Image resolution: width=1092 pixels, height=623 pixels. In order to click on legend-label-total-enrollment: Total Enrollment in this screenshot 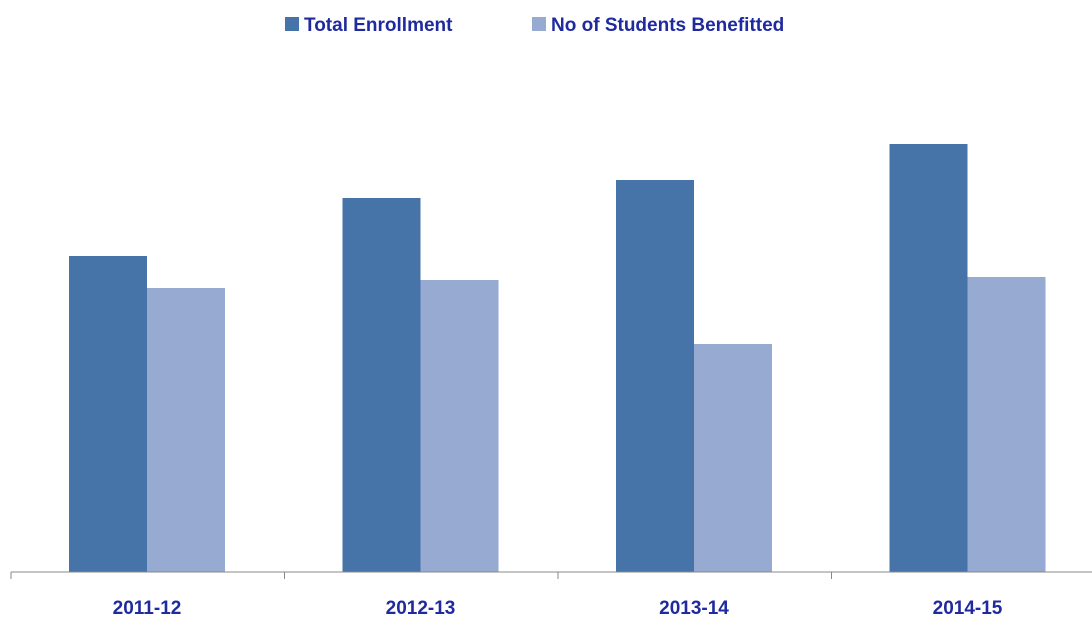, I will do `click(378, 25)`.